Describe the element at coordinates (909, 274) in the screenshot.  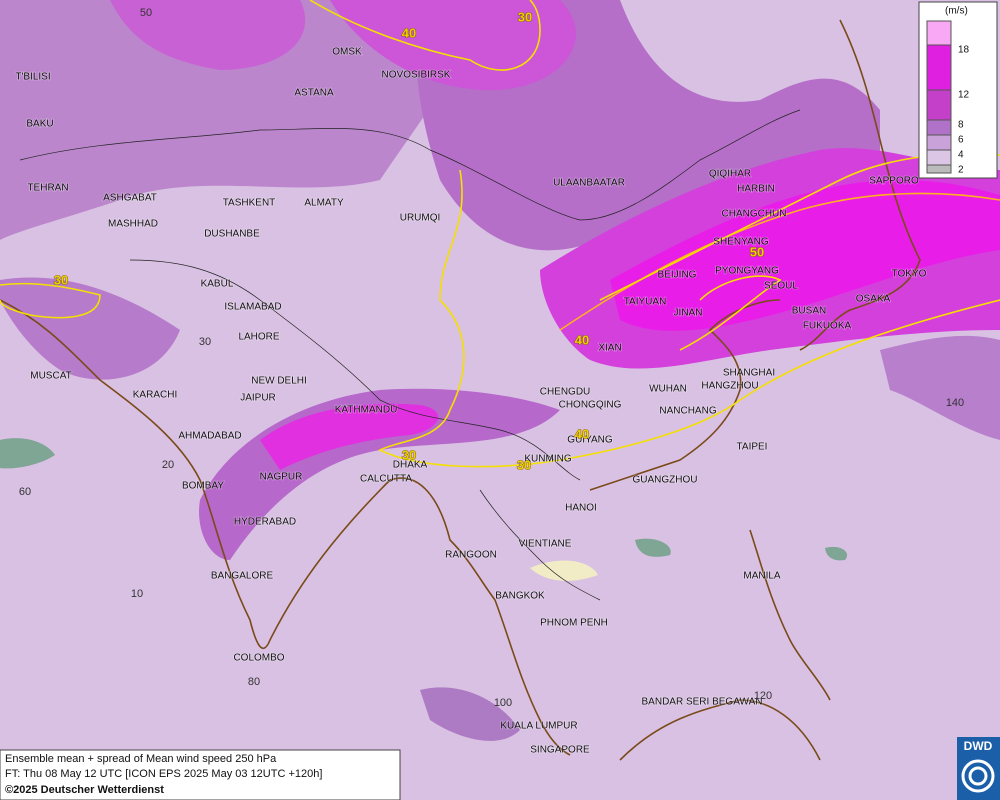
I see `city-label: TOKYO` at that location.